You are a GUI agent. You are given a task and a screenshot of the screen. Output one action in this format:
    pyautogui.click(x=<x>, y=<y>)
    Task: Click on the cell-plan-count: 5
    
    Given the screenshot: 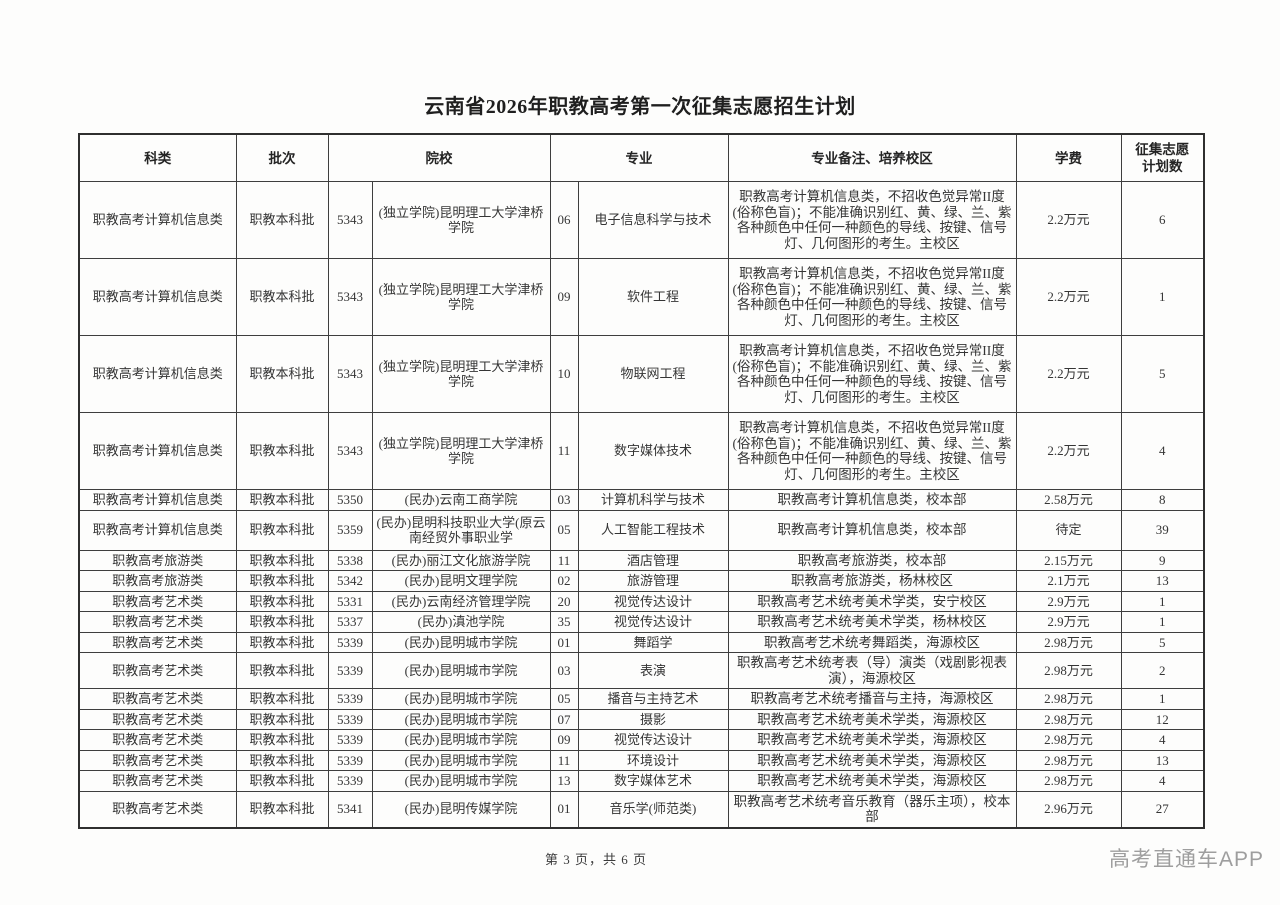 What is the action you would take?
    pyautogui.click(x=1162, y=642)
    